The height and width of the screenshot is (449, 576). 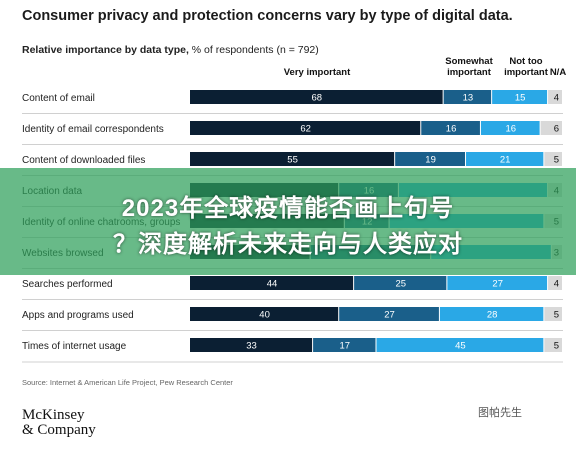 What do you see at coordinates (253, 50) in the screenshot?
I see `subtitle-rest: % of respondents (n = 792)` at bounding box center [253, 50].